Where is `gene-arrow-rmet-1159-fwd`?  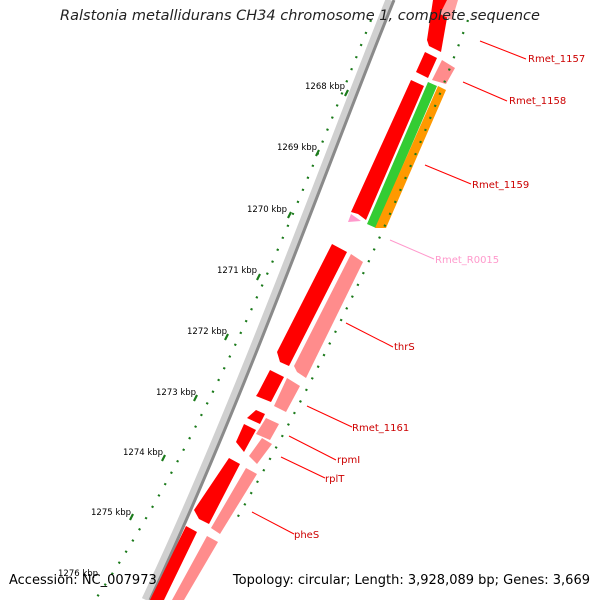 gene-arrow-rmet-1159-fwd is located at coordinates (387, 150).